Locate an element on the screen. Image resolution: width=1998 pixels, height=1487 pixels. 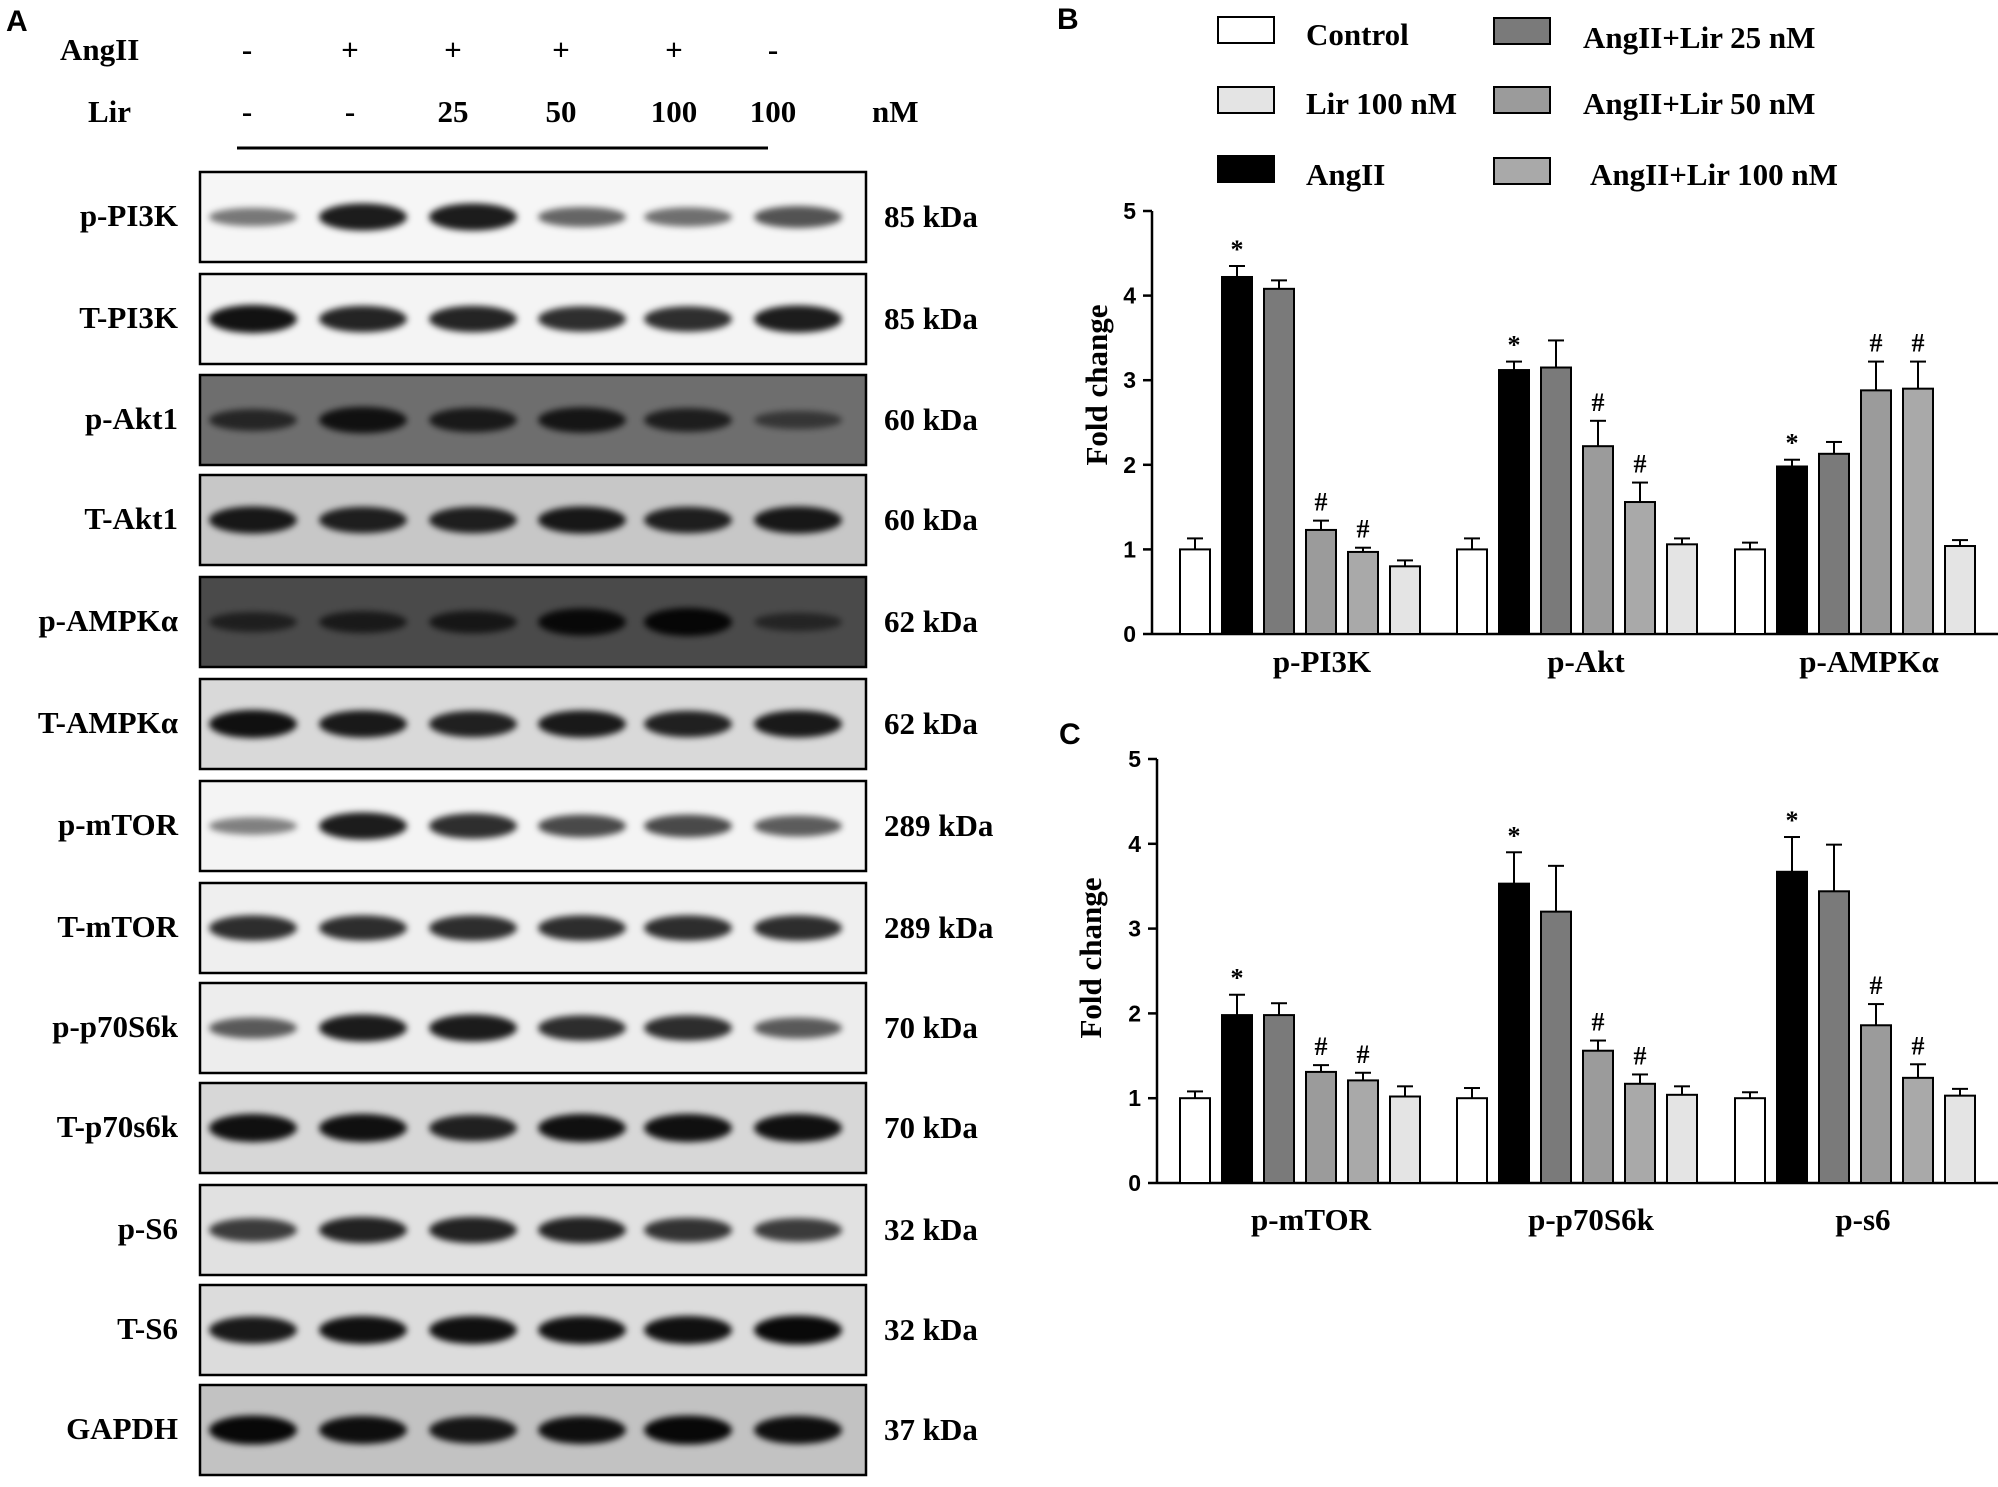
blot-row-11: p-S6 32 kDa is located at coordinates (548, 1230).